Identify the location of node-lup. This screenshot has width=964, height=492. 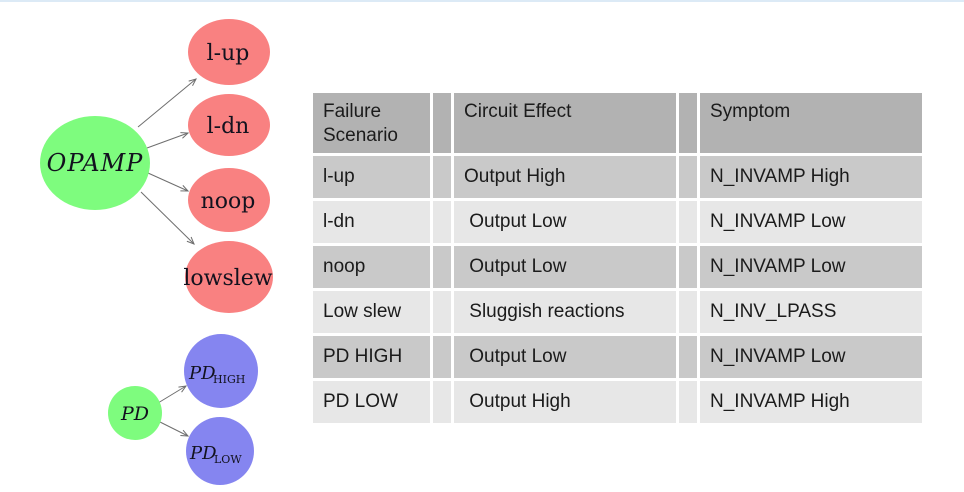
(229, 52).